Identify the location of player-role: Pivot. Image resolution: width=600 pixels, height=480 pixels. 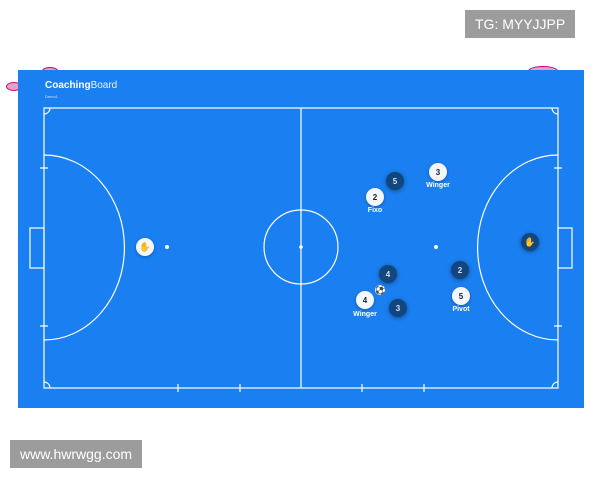
(461, 309).